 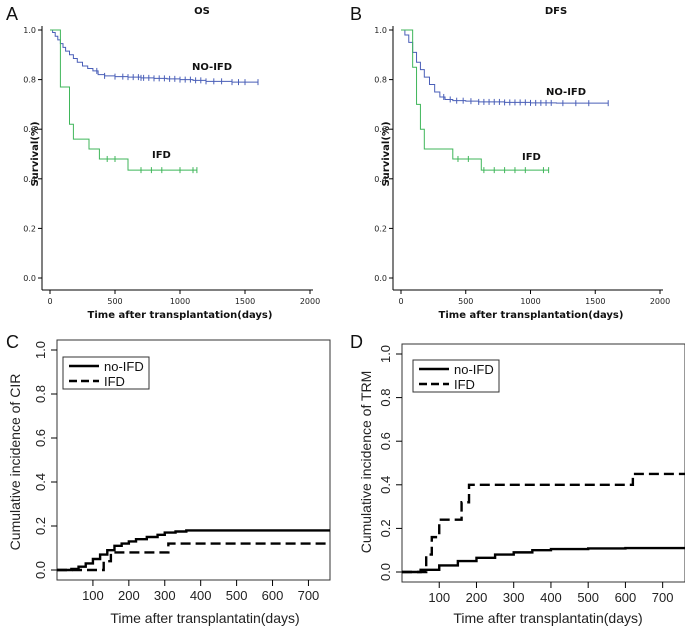 I want to click on panel-b-y-tick-label: 1.0, so click(x=380, y=30).